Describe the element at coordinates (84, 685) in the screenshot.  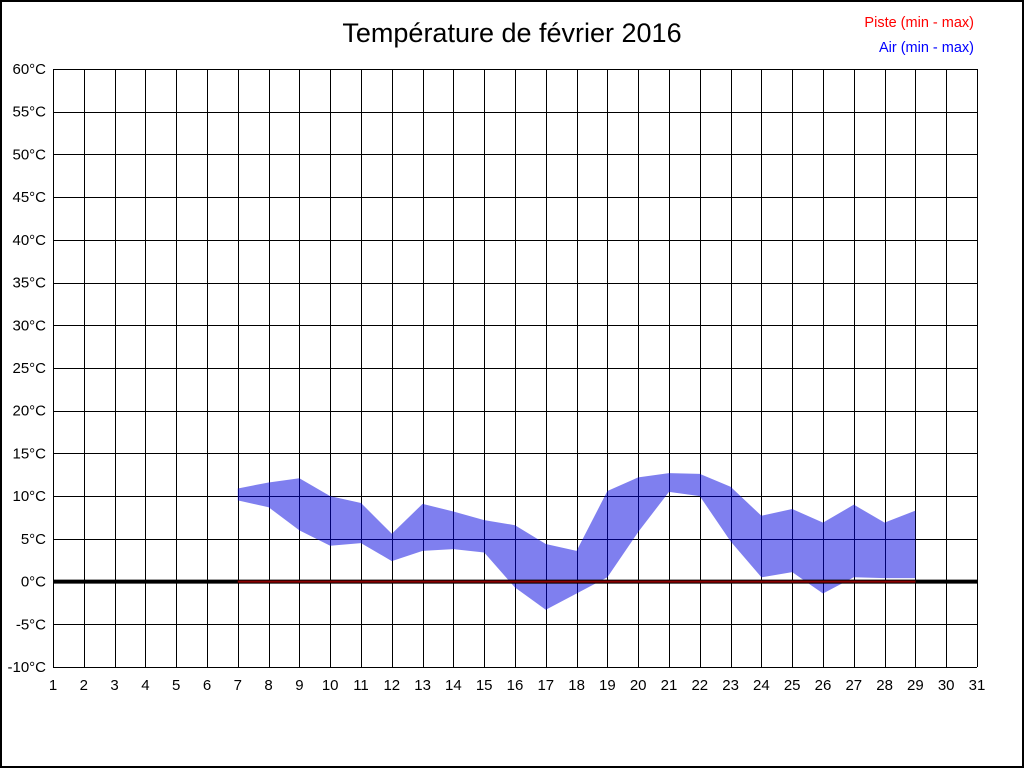
I see `x-tick-label: 2` at that location.